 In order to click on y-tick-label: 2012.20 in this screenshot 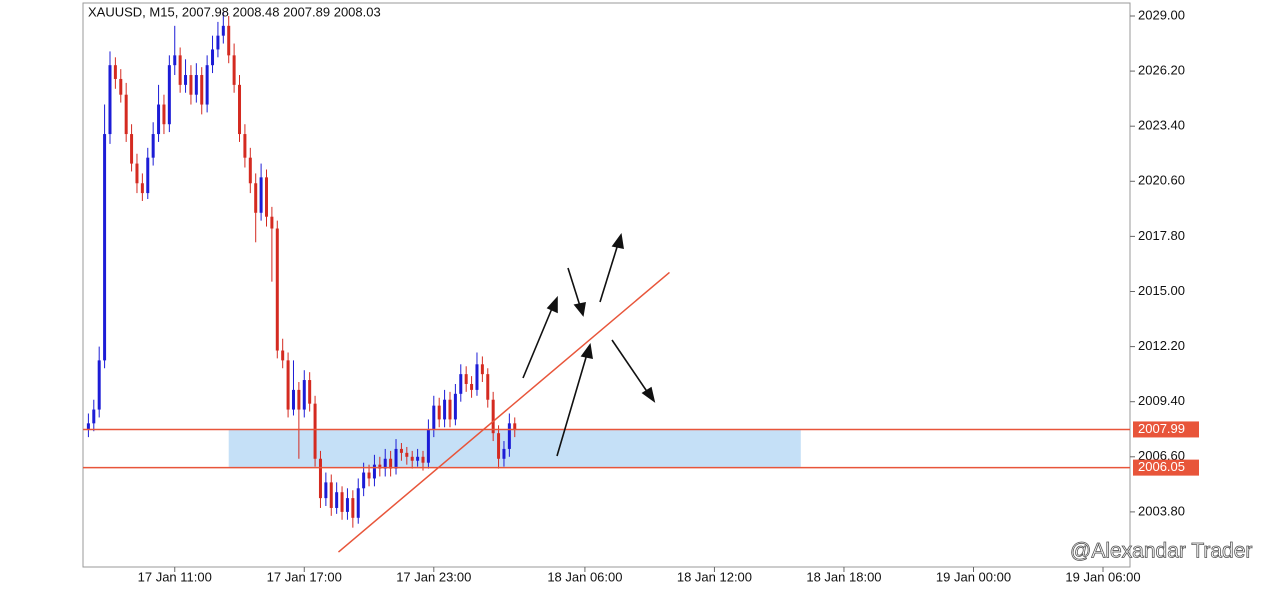, I will do `click(1161, 345)`.